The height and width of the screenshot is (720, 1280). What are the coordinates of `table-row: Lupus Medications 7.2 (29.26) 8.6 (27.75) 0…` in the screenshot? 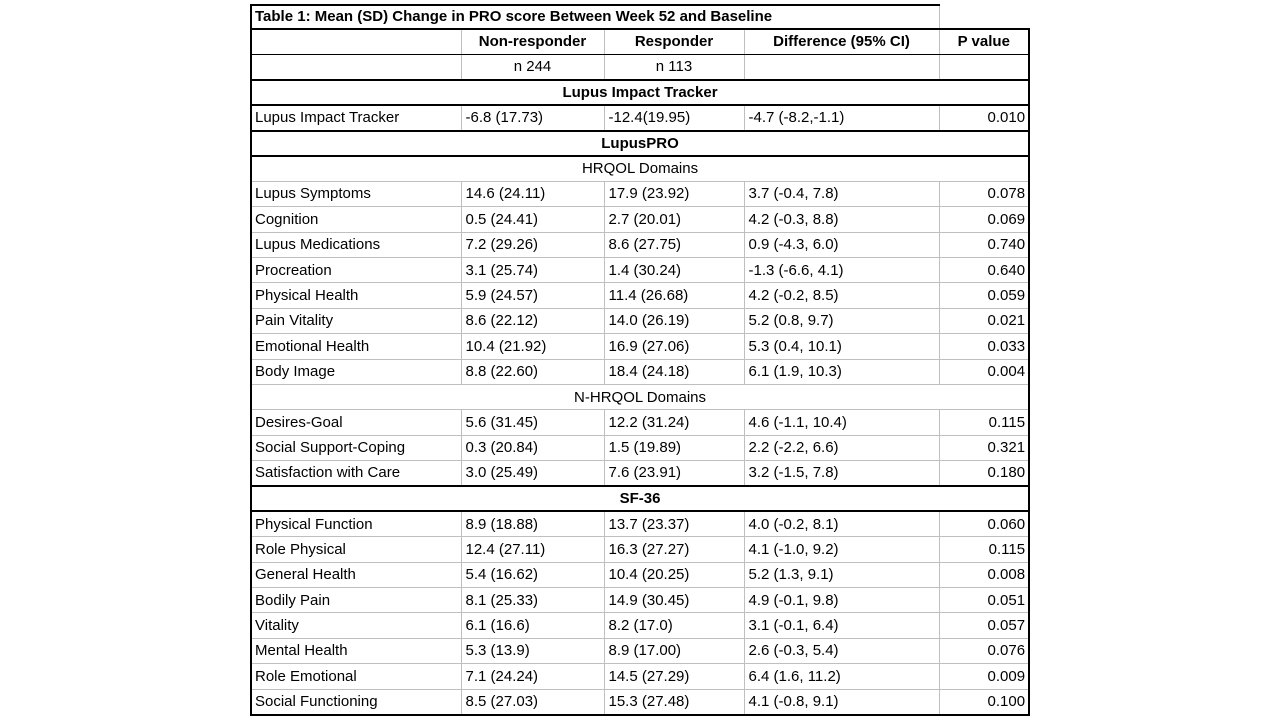 It's located at (640, 245).